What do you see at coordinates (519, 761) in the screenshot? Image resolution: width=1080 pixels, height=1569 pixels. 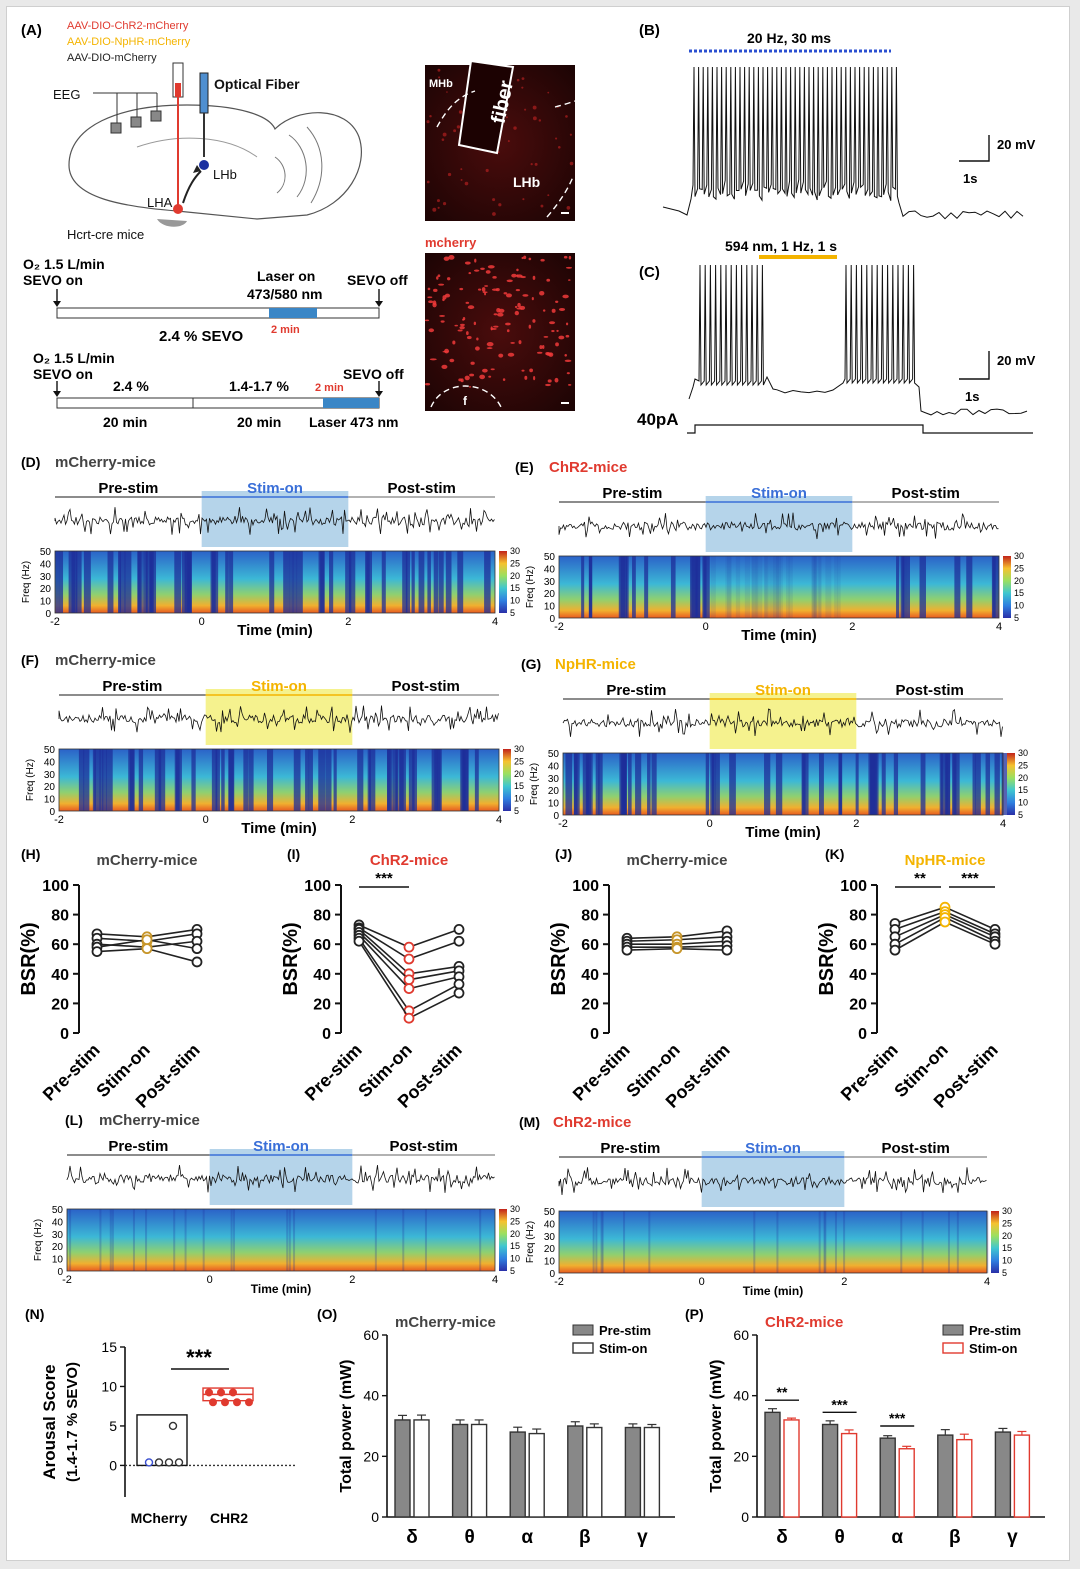 I see `colorbar-tick: 25` at bounding box center [519, 761].